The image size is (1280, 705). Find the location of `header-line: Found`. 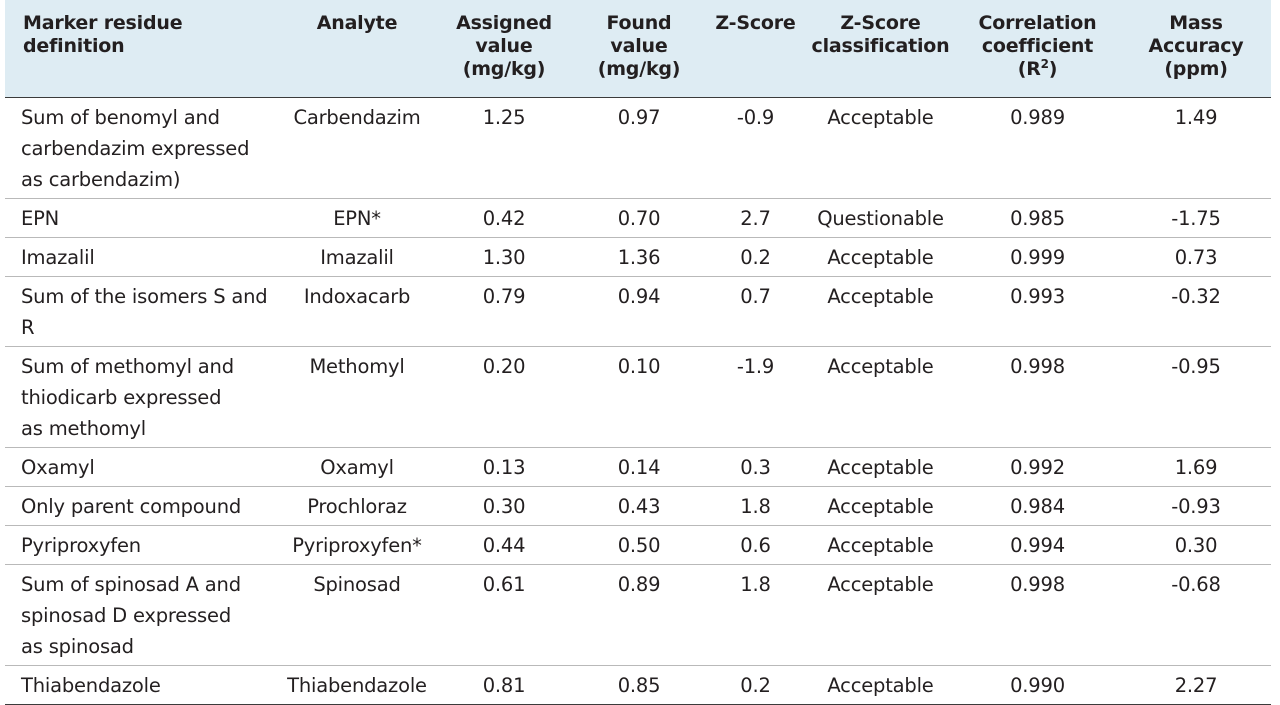

header-line: Found is located at coordinates (639, 23).